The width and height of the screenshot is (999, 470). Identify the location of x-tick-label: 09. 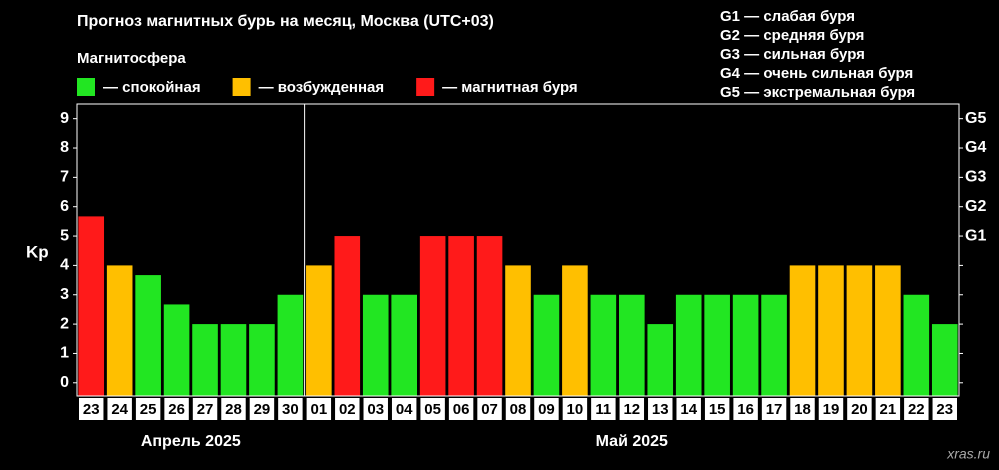
(546, 409).